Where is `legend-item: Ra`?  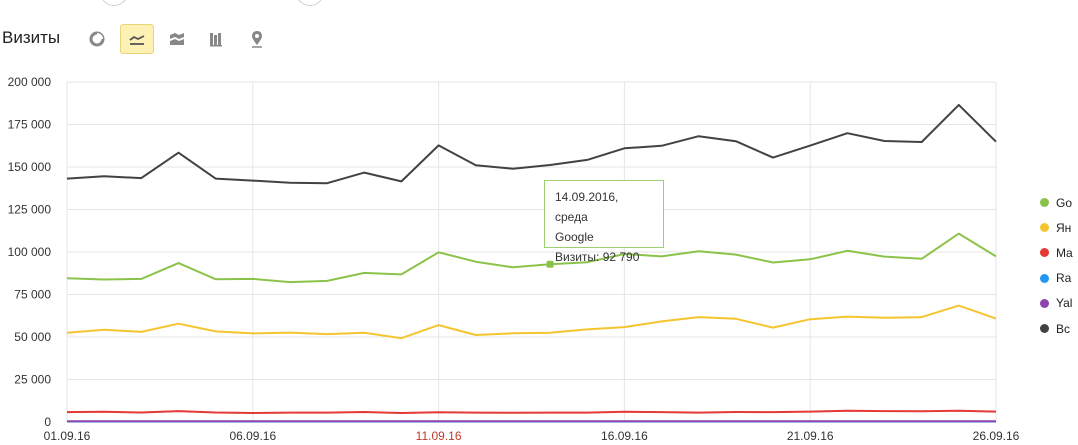
legend-item: Ra is located at coordinates (1059, 278).